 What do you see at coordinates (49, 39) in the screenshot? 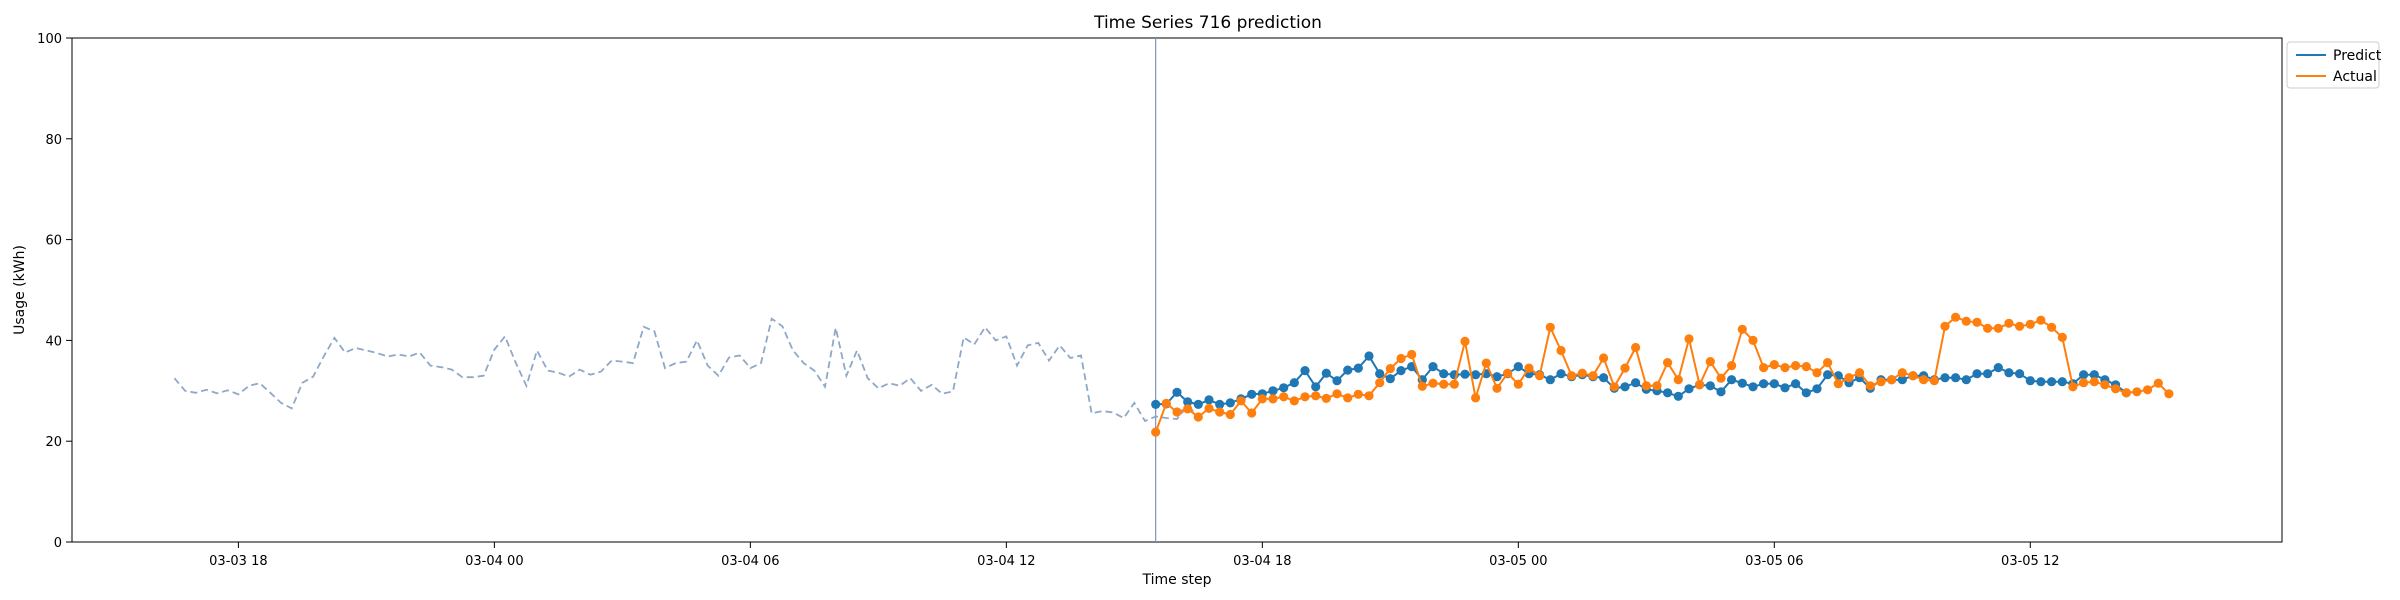
I see `y-tick-label: 100` at bounding box center [49, 39].